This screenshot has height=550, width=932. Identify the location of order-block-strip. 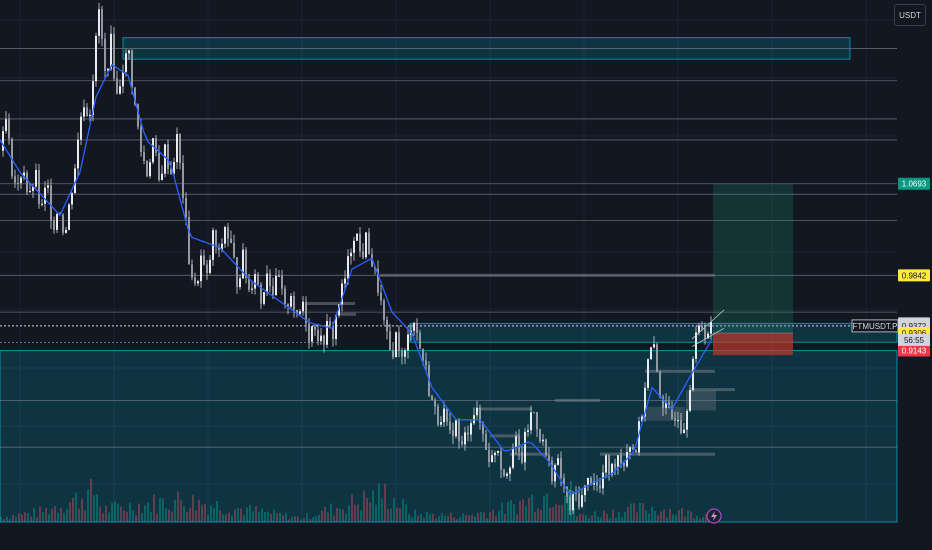
(657, 454).